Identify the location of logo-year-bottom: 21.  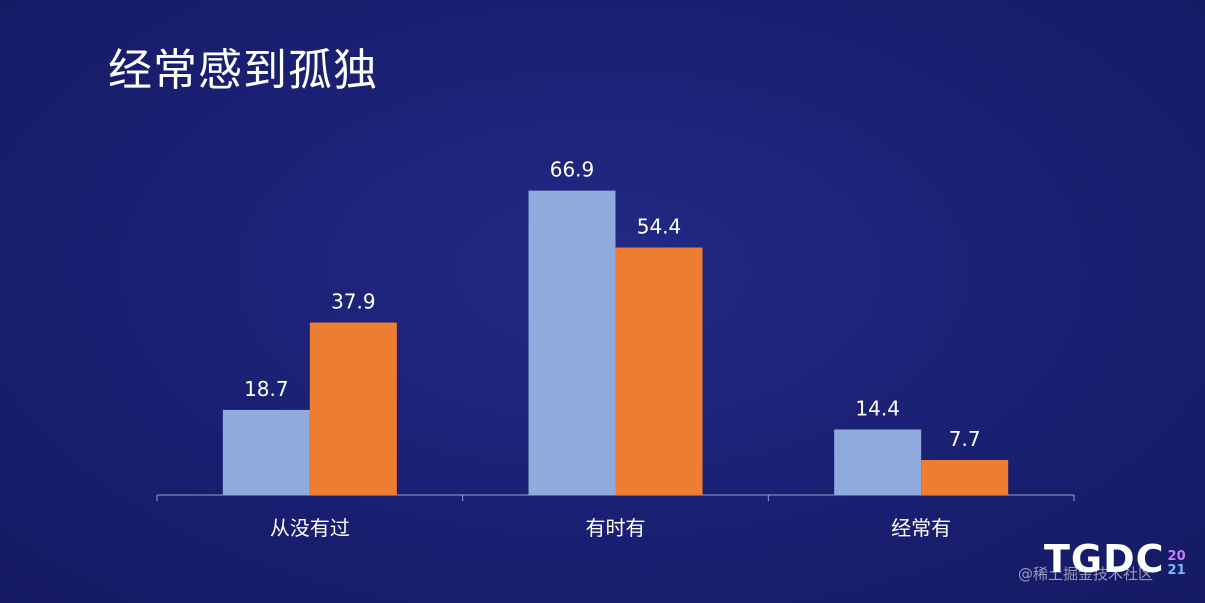
(1176, 570).